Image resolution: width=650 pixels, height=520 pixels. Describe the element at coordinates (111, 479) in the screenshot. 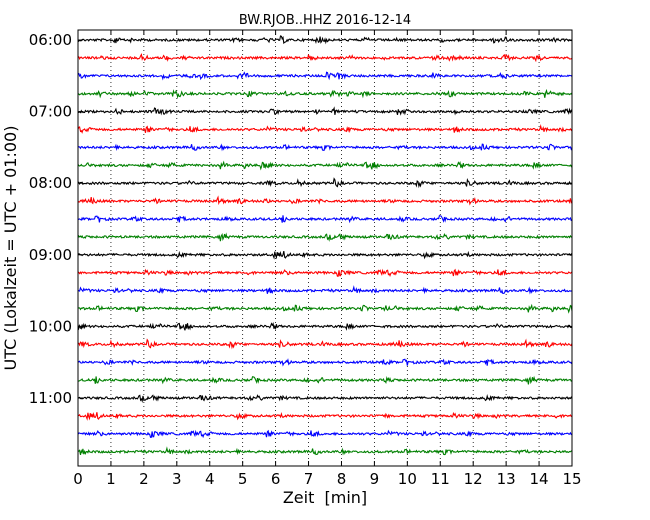

I see `x-tick-label: 1` at that location.